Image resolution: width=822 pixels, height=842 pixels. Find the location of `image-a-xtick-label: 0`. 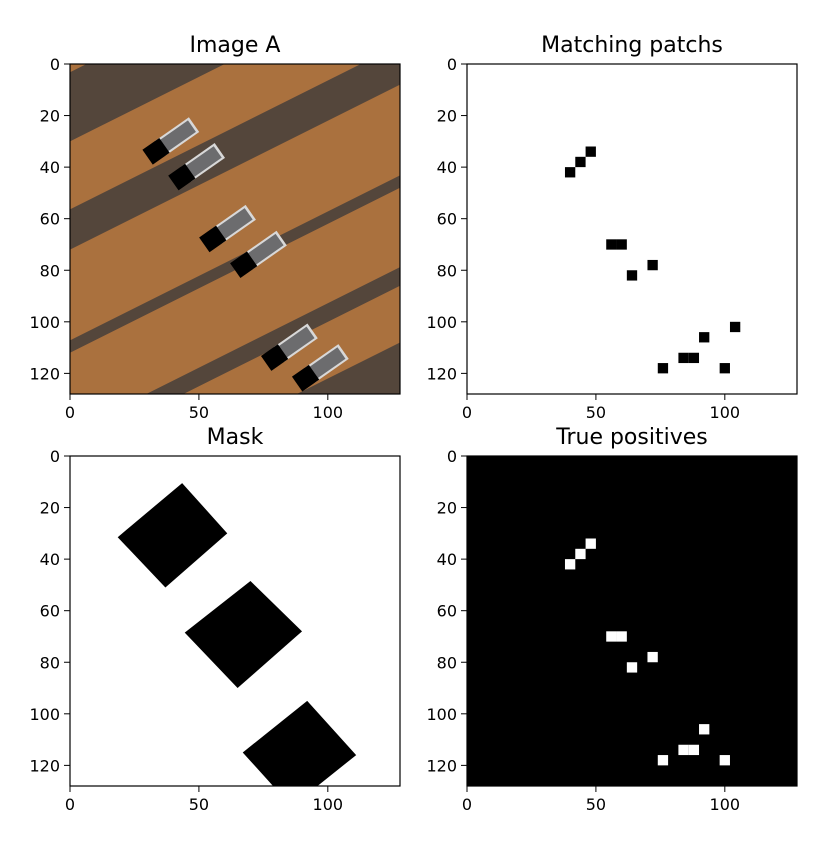

image-a-xtick-label: 0 is located at coordinates (70, 412).